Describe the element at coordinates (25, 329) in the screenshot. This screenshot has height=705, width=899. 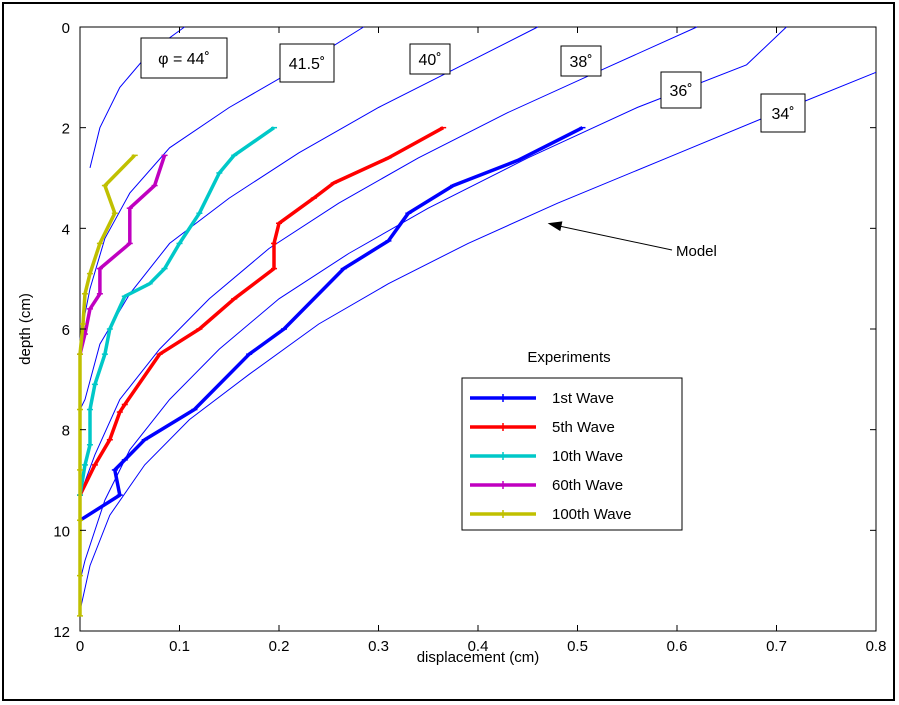
I see `y-axis-label: depth (cm)` at that location.